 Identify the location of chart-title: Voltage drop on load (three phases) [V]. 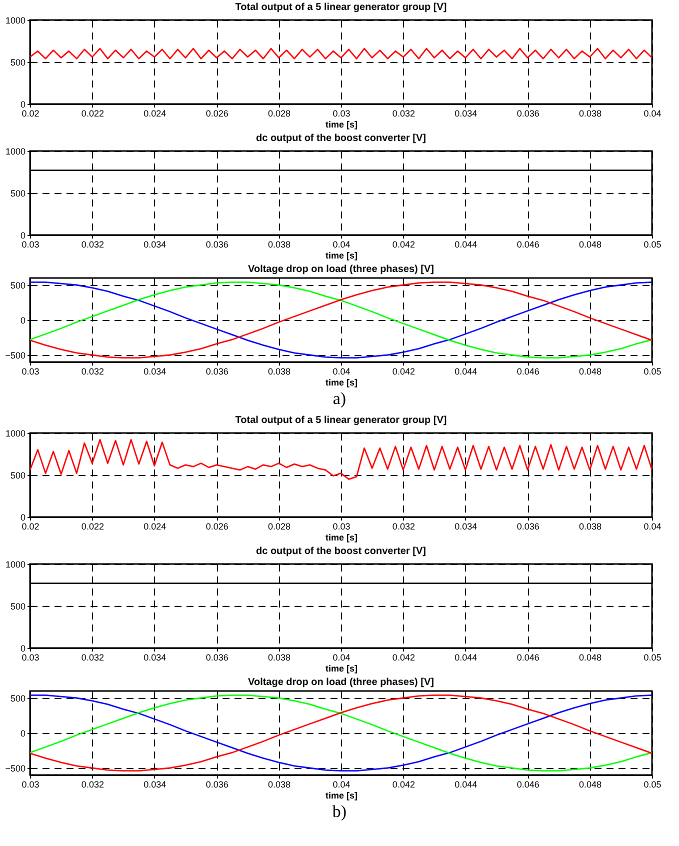
(341, 269).